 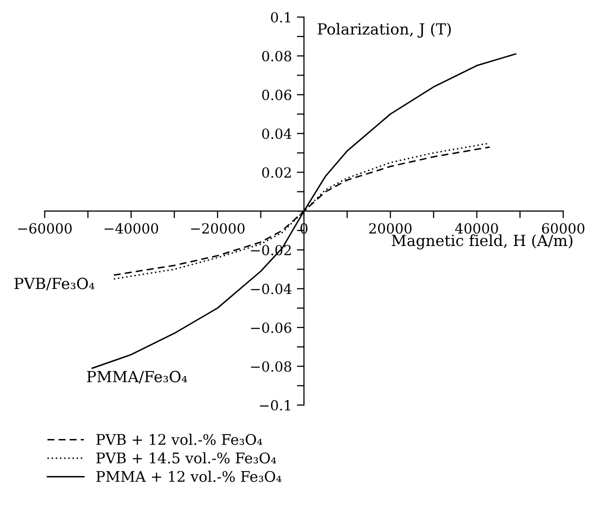 I want to click on x-tick-label: −20000, so click(x=218, y=228).